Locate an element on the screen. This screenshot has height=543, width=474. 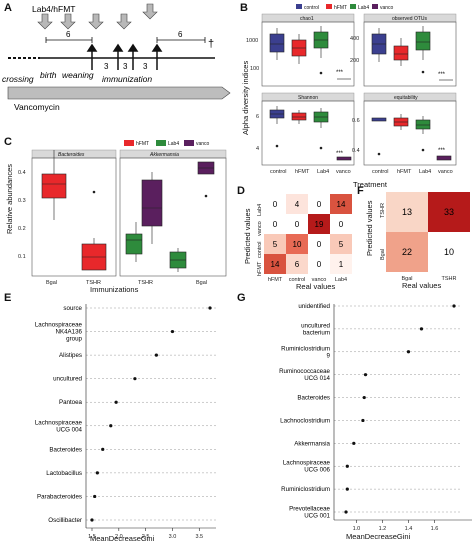
panel-d-ylabel: Predicted values is located at coordinates (247, 236).